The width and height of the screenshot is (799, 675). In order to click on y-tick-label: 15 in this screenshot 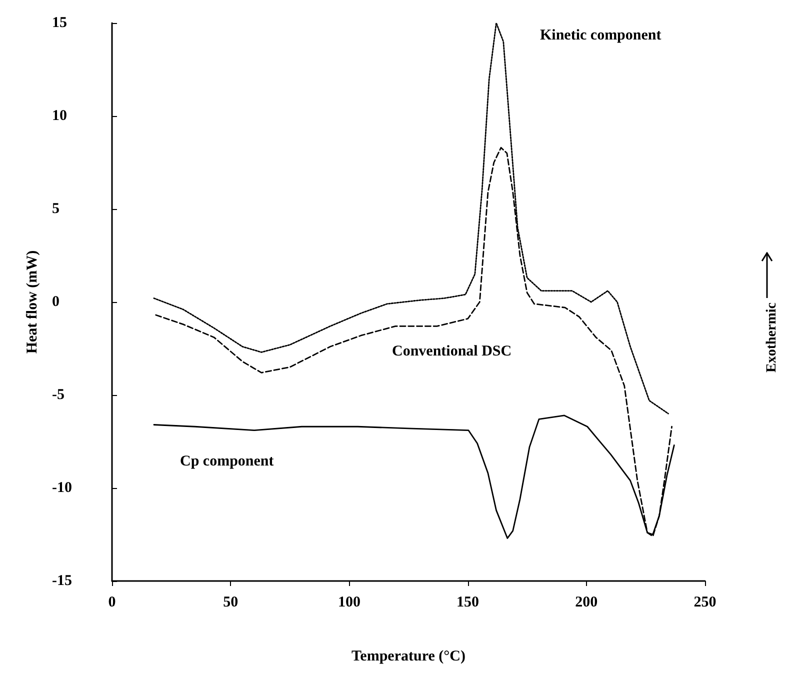, I will do `click(59, 23)`.